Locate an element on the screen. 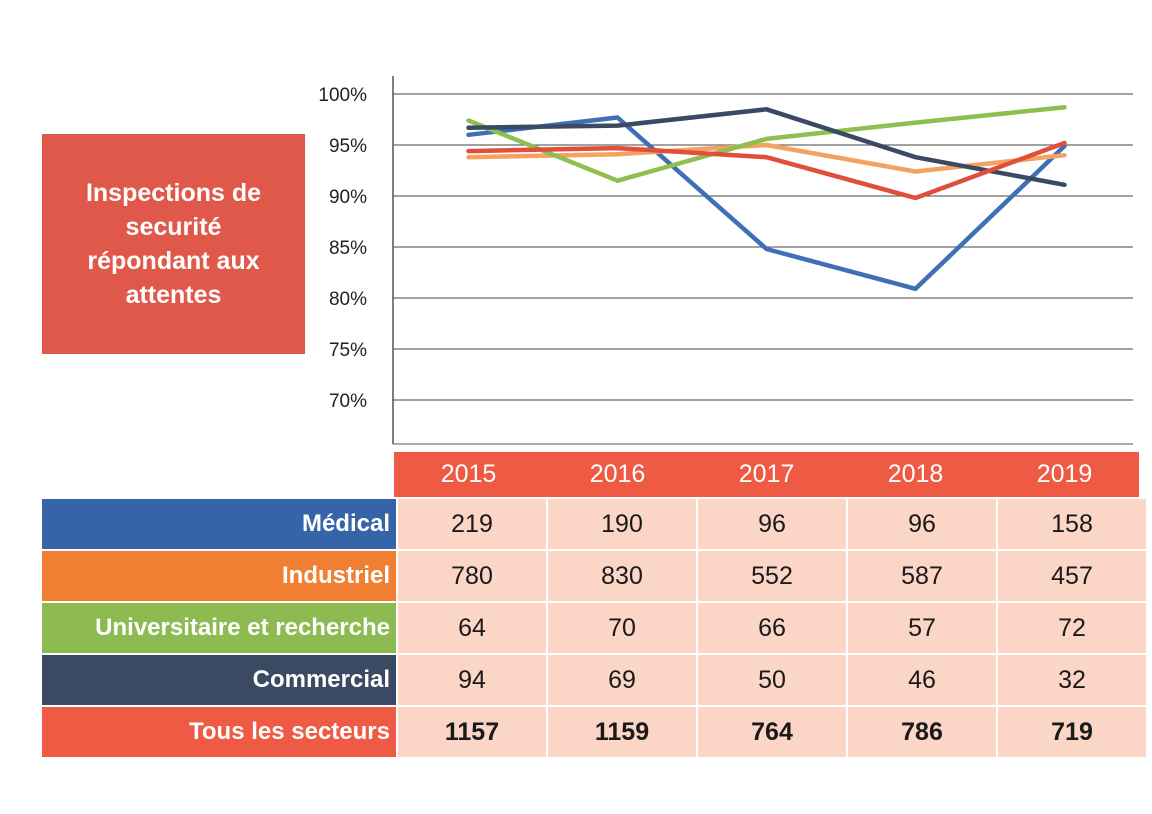  table-cell: 66 is located at coordinates (772, 628).